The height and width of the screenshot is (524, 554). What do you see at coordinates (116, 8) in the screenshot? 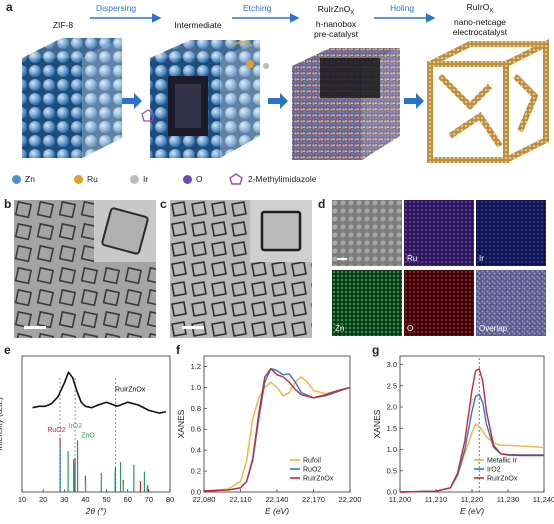
I see `arrow-label-dispersing: Dispersing` at bounding box center [116, 8].